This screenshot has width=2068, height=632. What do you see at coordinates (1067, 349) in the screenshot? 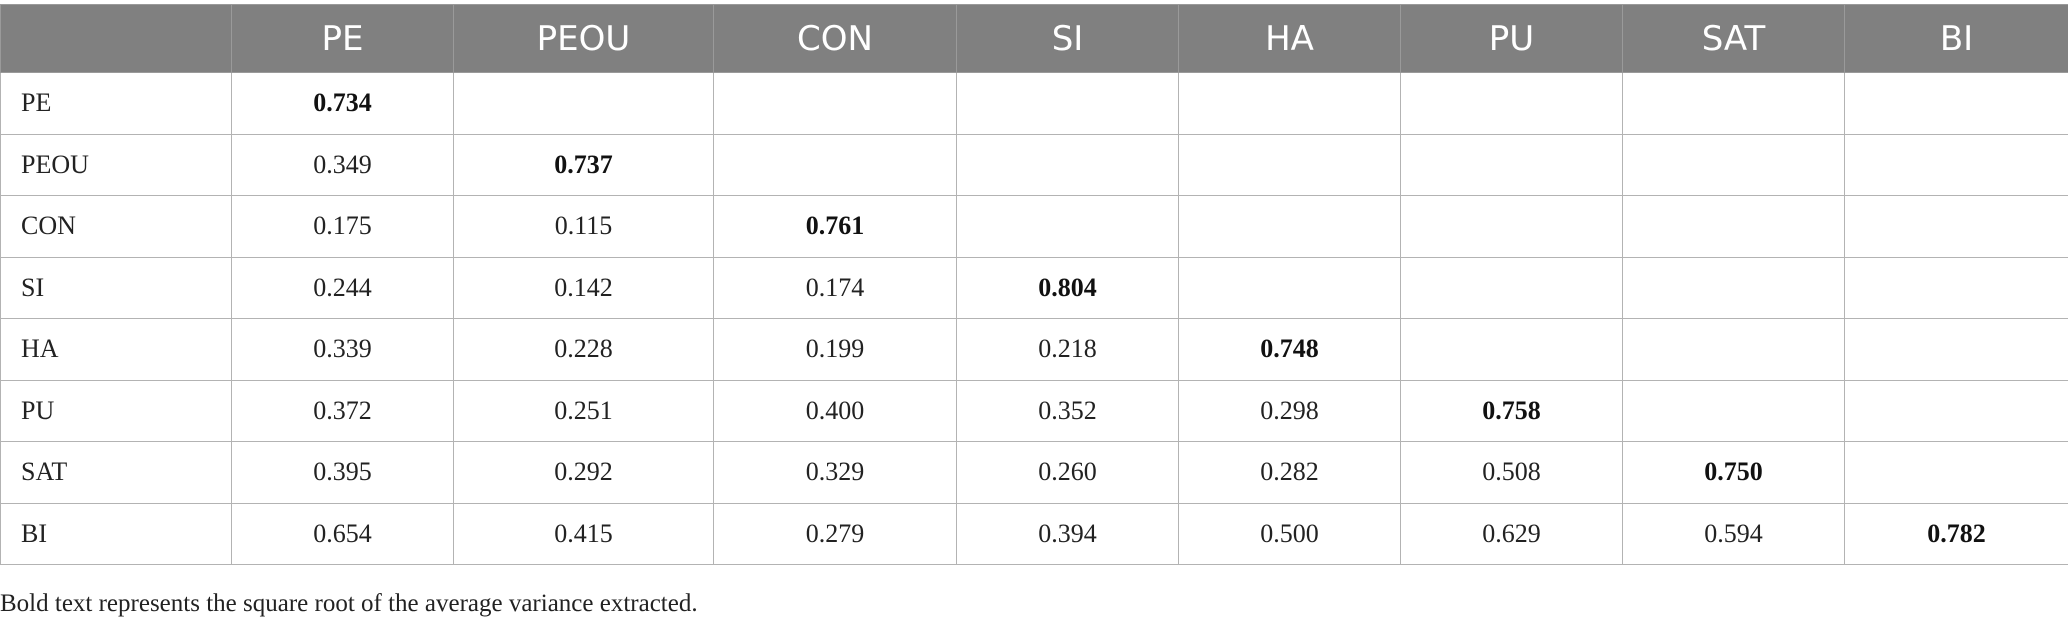
I see `table-cell: 0.218` at bounding box center [1067, 349].